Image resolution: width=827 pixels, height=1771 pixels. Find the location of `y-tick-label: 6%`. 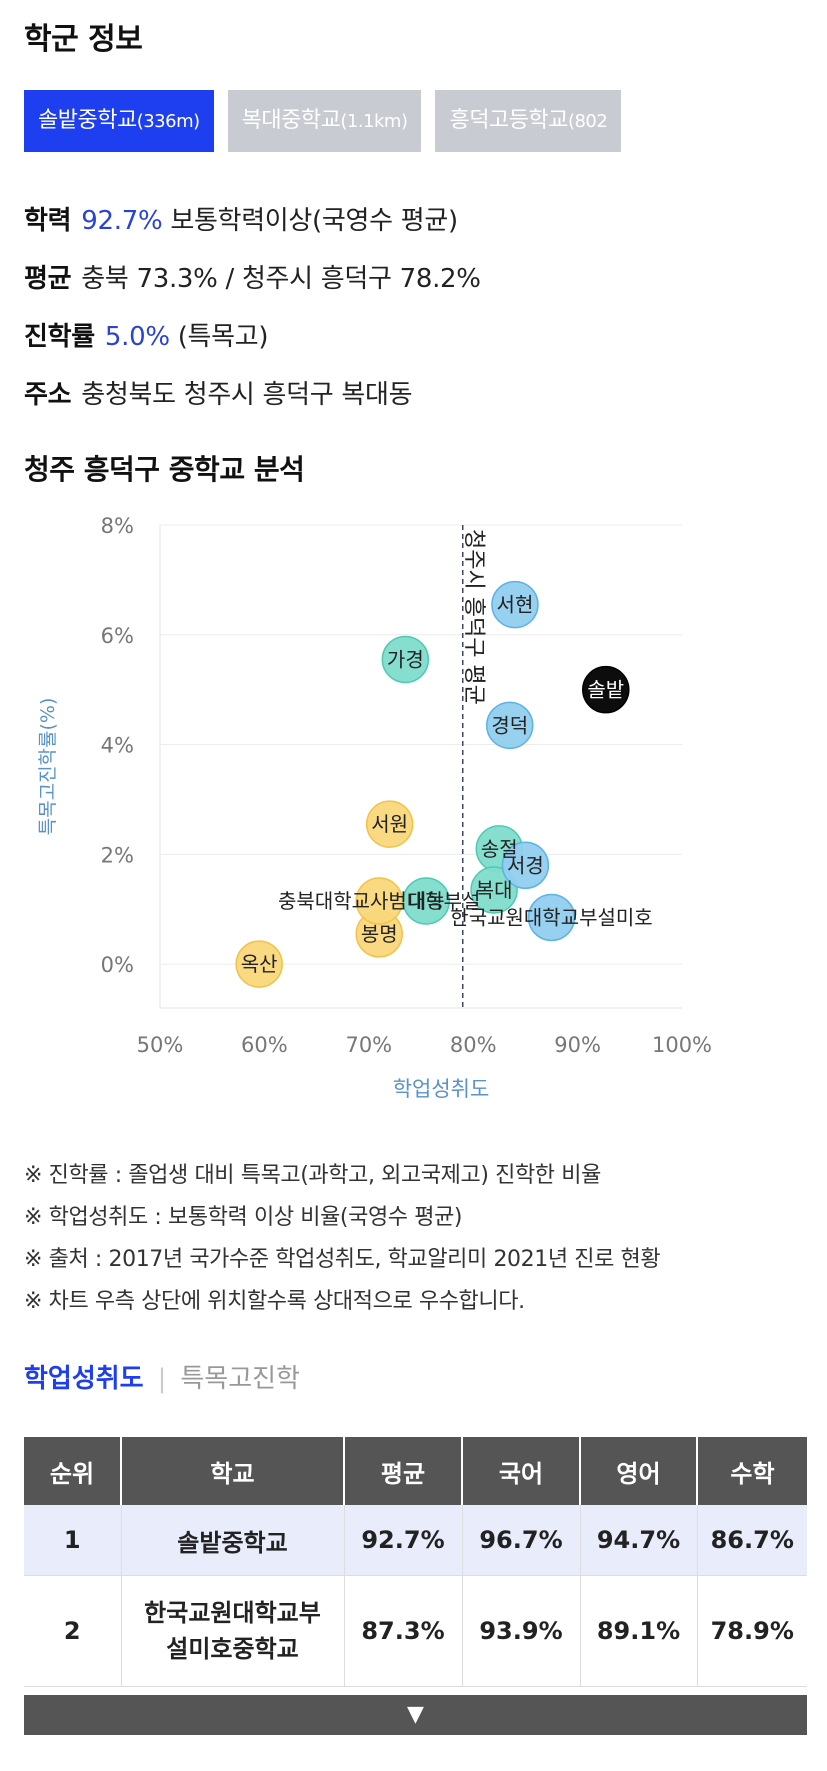

y-tick-label: 6% is located at coordinates (117, 636).